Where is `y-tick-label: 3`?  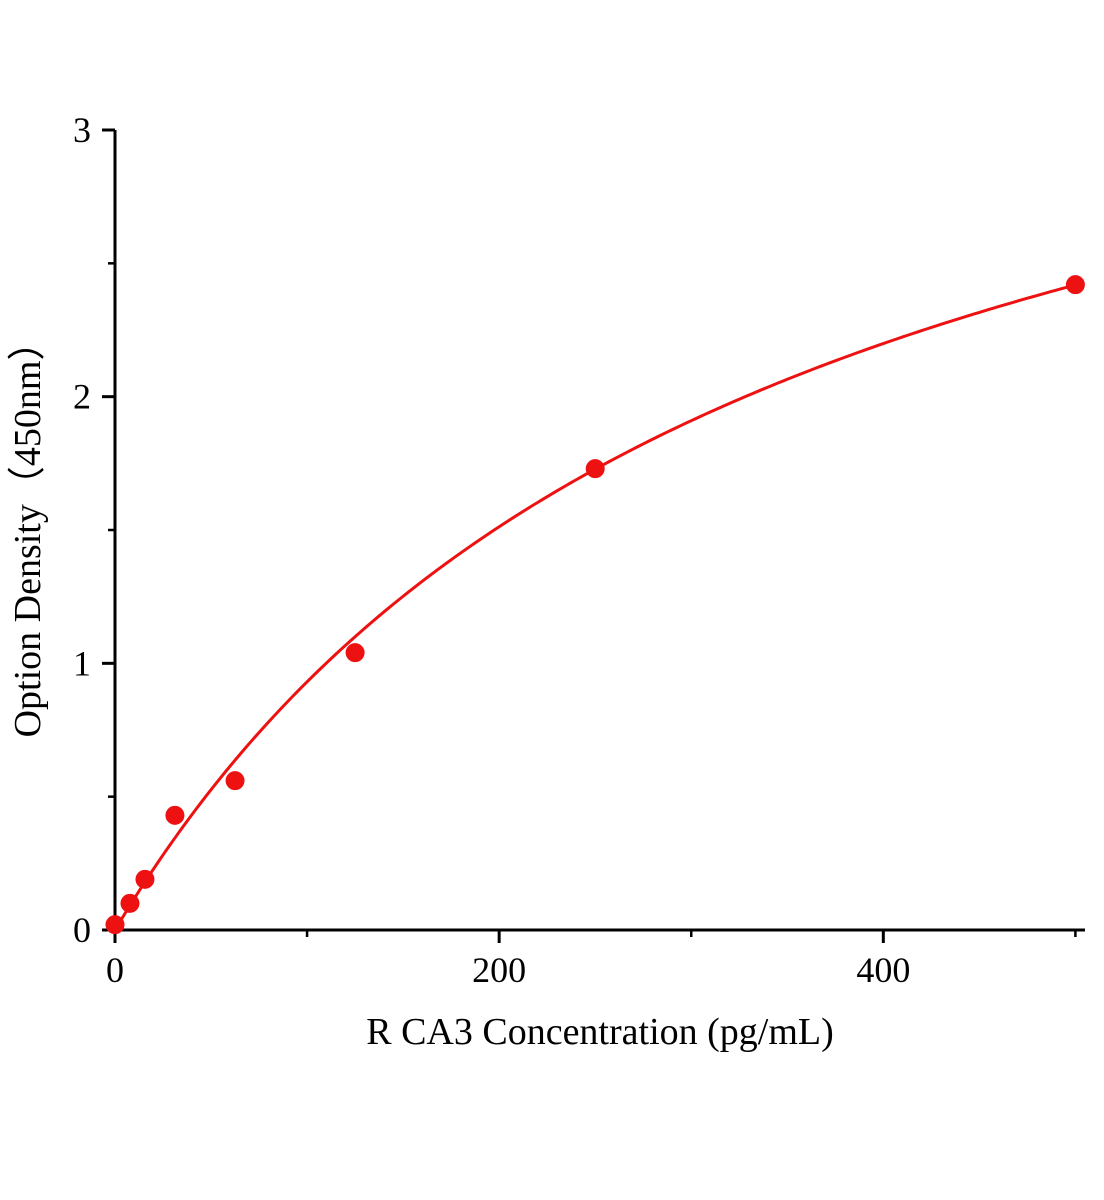 y-tick-label: 3 is located at coordinates (82, 130).